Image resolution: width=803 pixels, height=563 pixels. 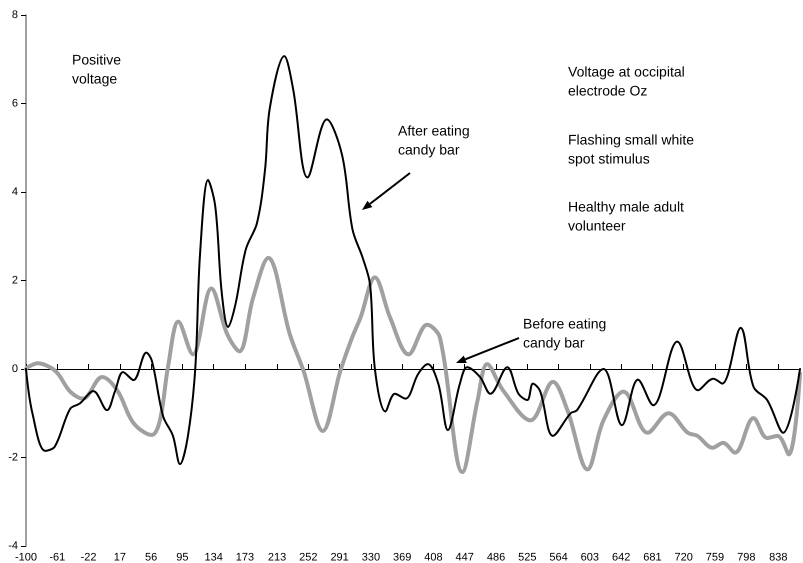 What do you see at coordinates (496, 557) in the screenshot?
I see `x-tick-label: 486` at bounding box center [496, 557].